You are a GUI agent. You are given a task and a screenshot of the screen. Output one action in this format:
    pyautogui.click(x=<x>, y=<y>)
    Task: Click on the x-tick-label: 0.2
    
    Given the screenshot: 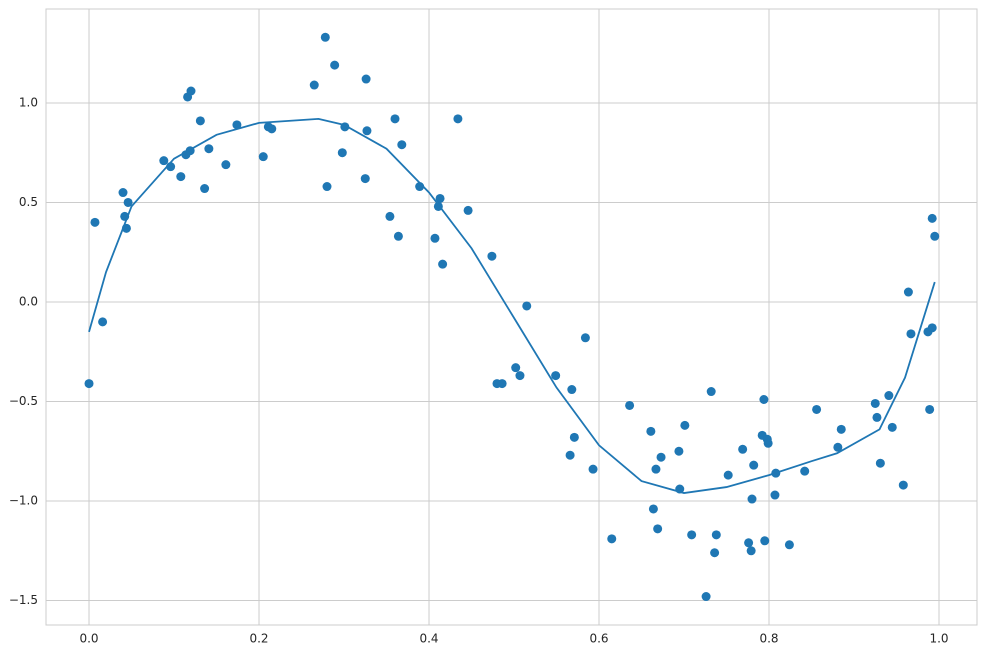 What is the action you would take?
    pyautogui.click(x=258, y=639)
    